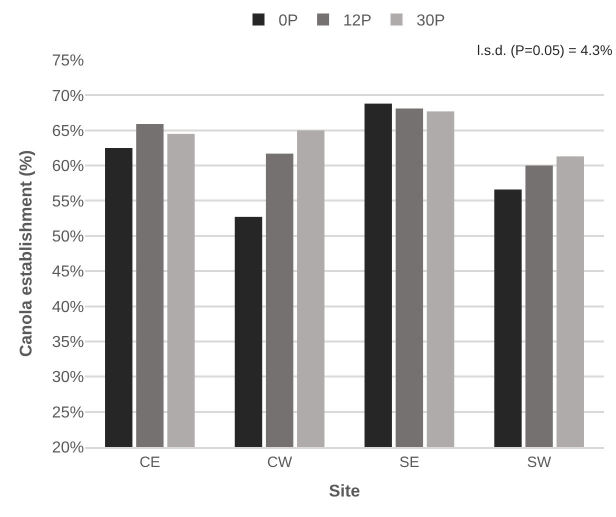  Describe the element at coordinates (539, 462) in the screenshot. I see `x-tick-label: SW` at that location.